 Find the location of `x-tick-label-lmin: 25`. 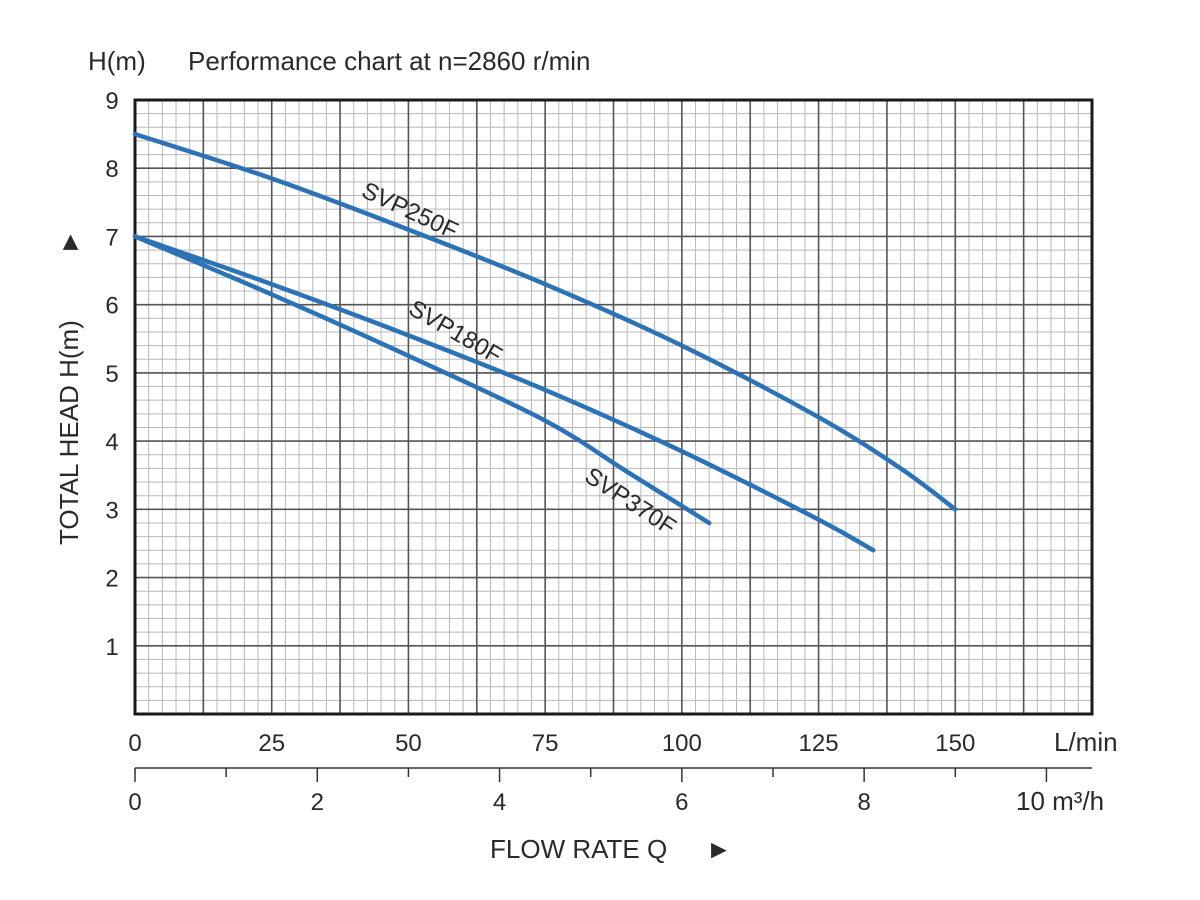

x-tick-label-lmin: 25 is located at coordinates (271, 743).